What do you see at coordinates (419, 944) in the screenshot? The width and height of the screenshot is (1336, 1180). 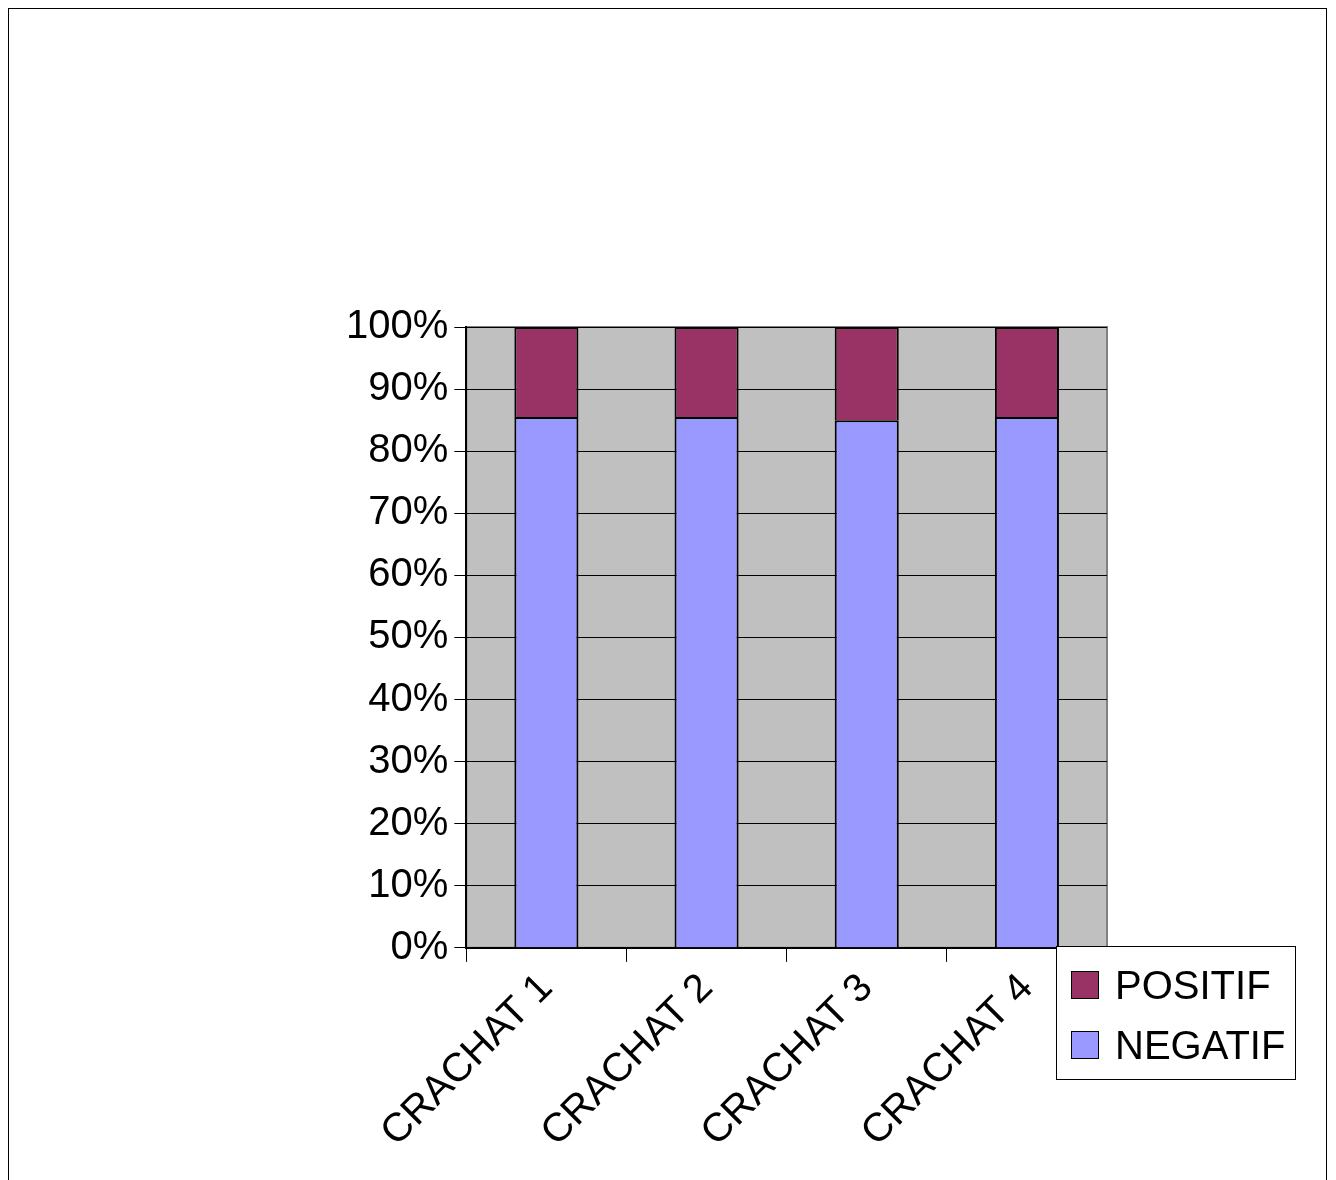 I see `y-tick-label: 0%` at bounding box center [419, 944].